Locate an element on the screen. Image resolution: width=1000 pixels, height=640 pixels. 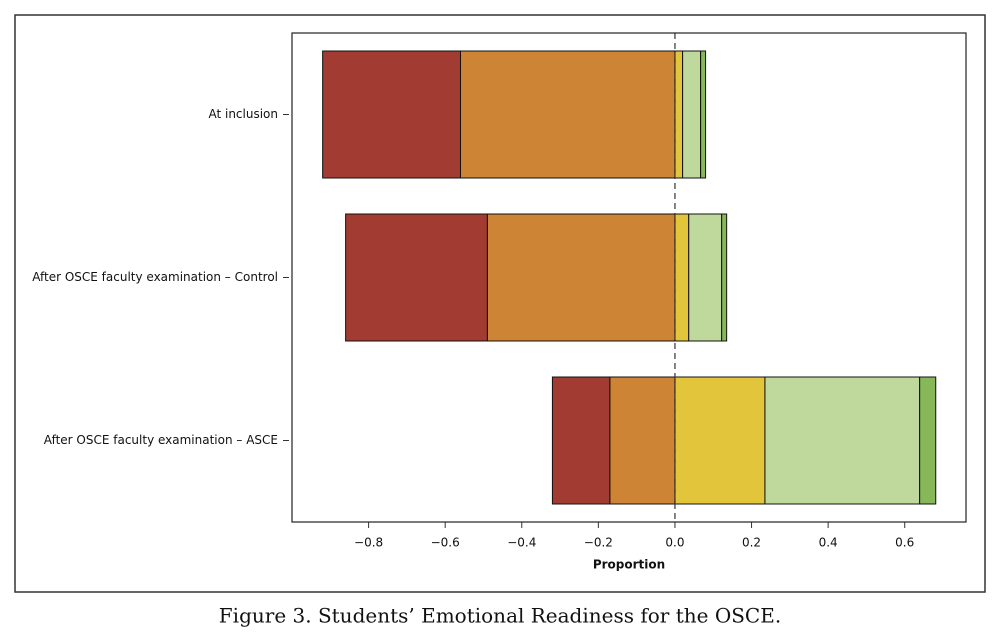
y-tick-label: After OSCE faculty examination – ASCE is located at coordinates (161, 440).